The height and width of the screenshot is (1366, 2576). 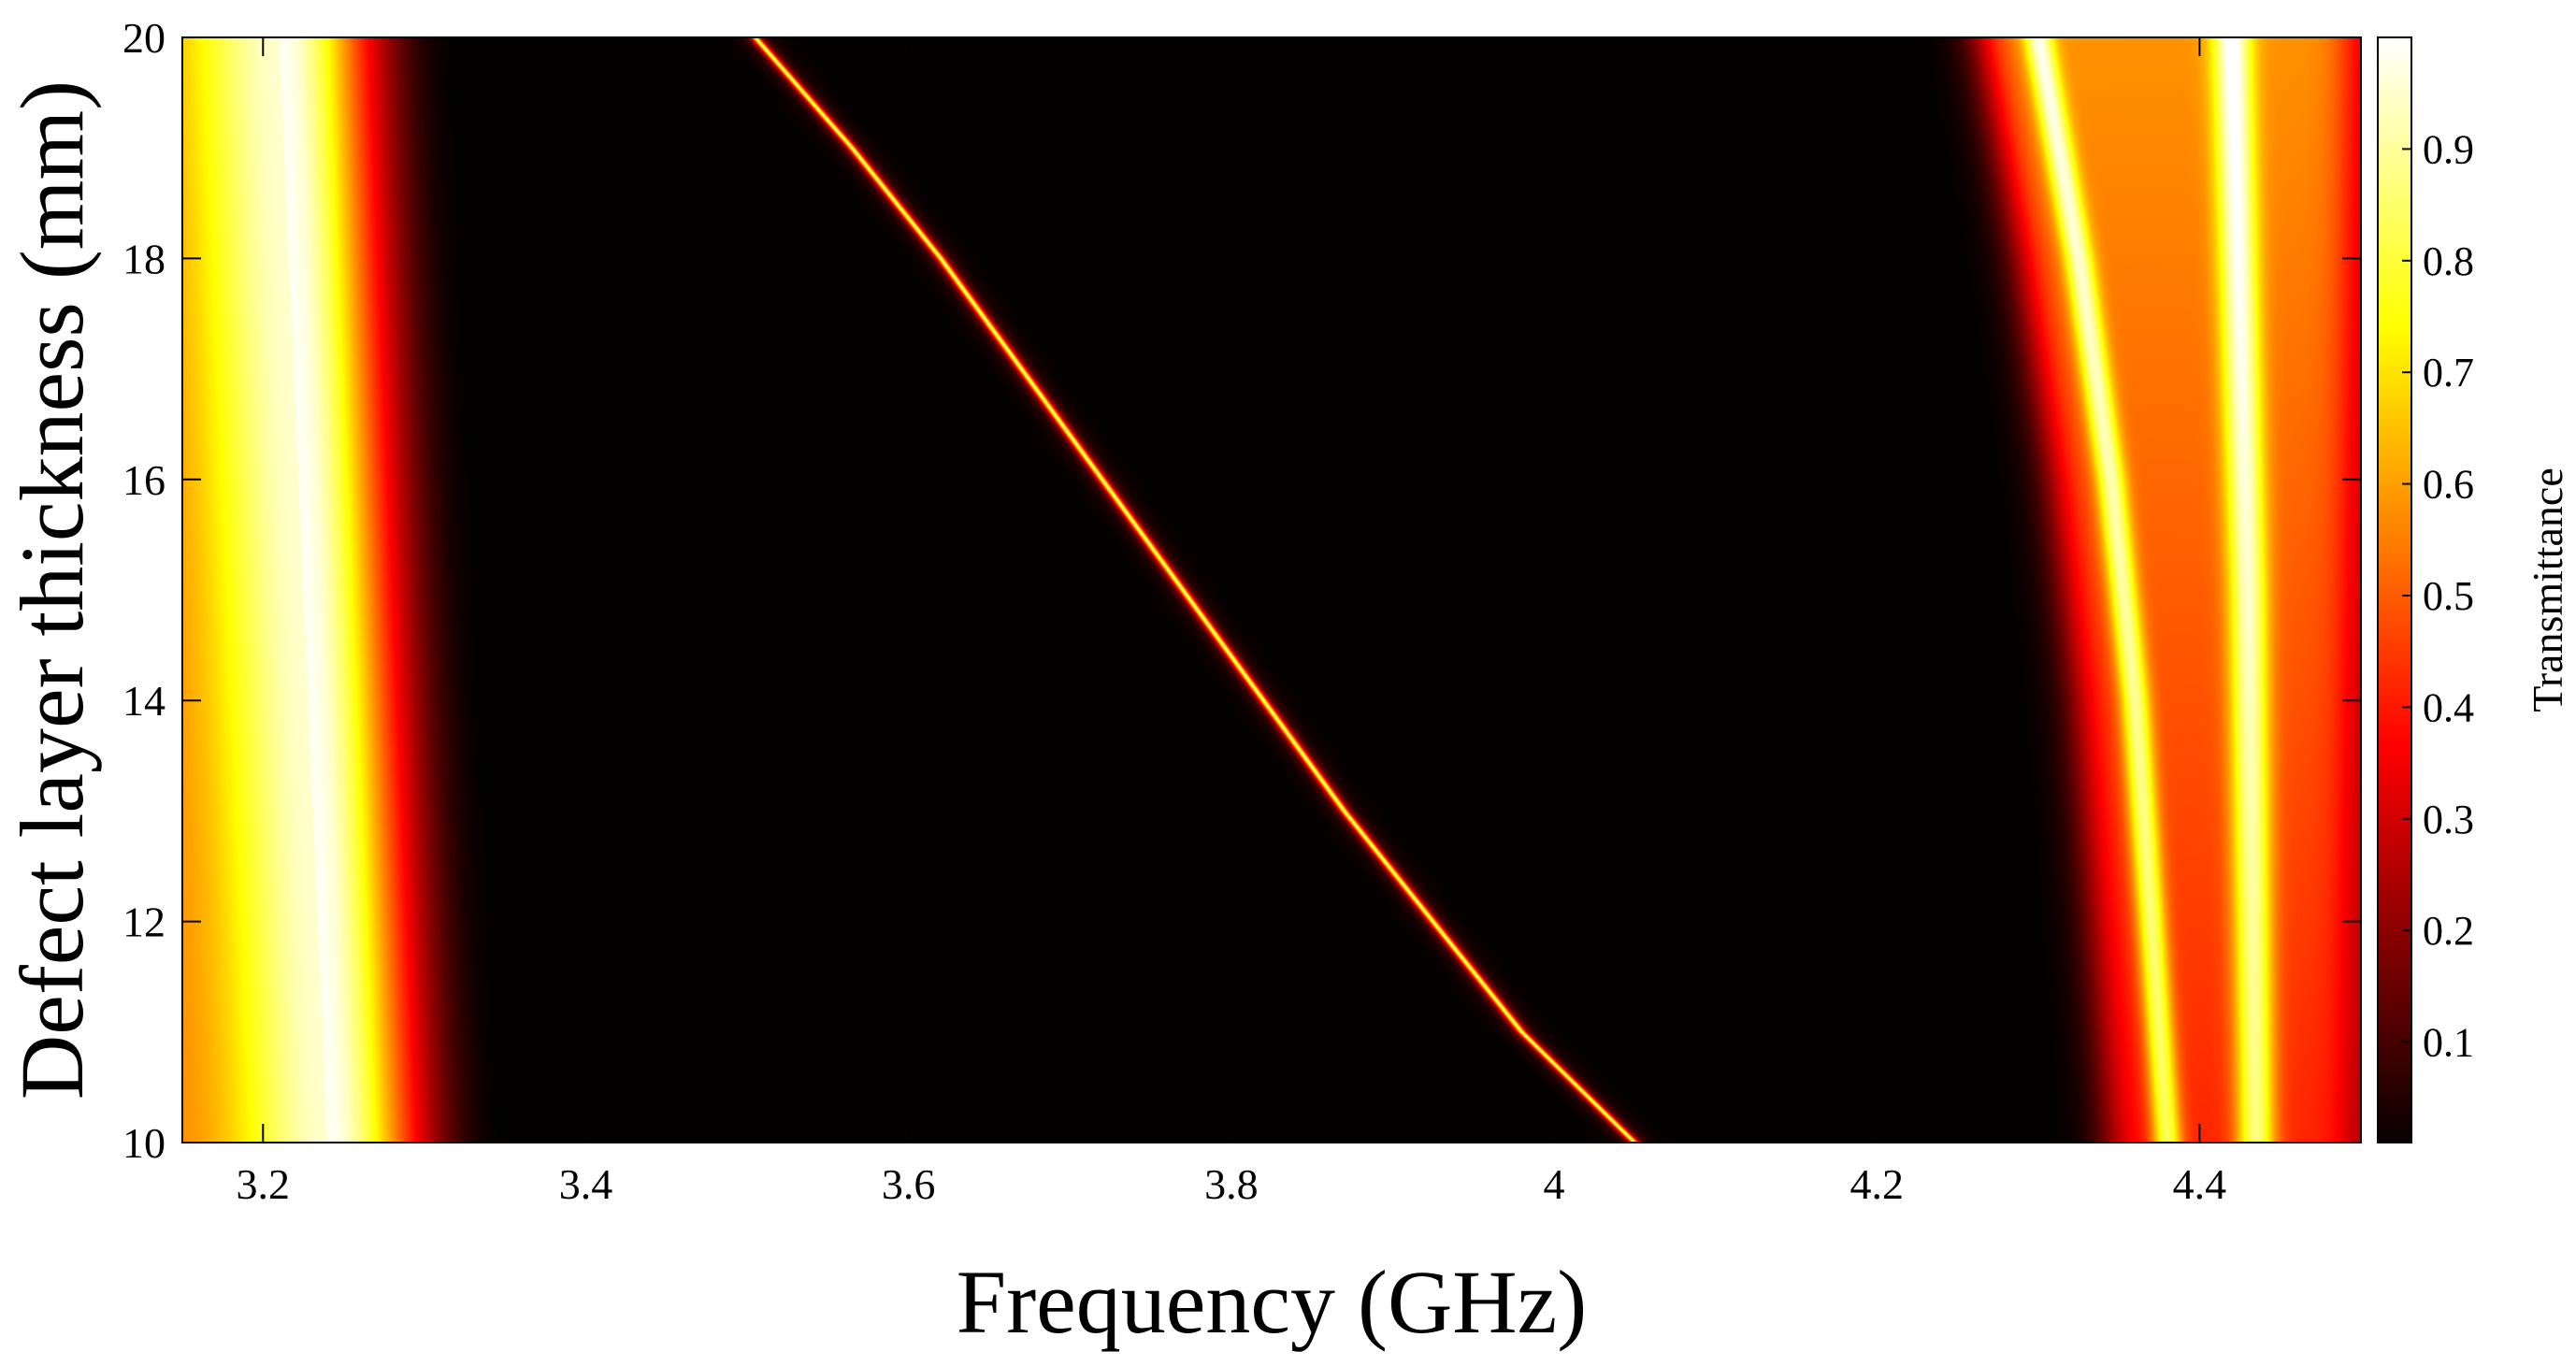 I want to click on colorbar-tick-label: 0.1, so click(x=2449, y=1043).